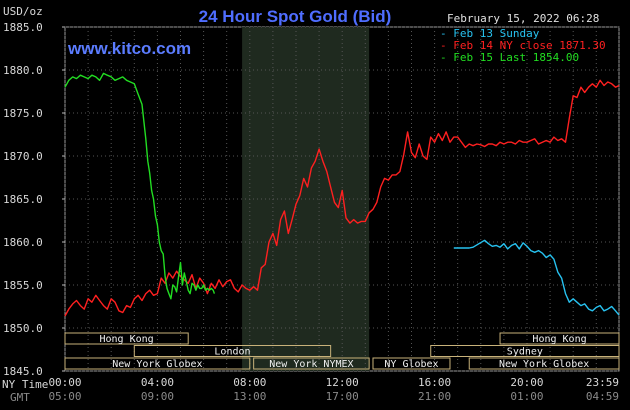 This screenshot has height=410, width=630. What do you see at coordinates (602, 396) in the screenshot?
I see `x-tick-label-gmt: 04:59` at bounding box center [602, 396].